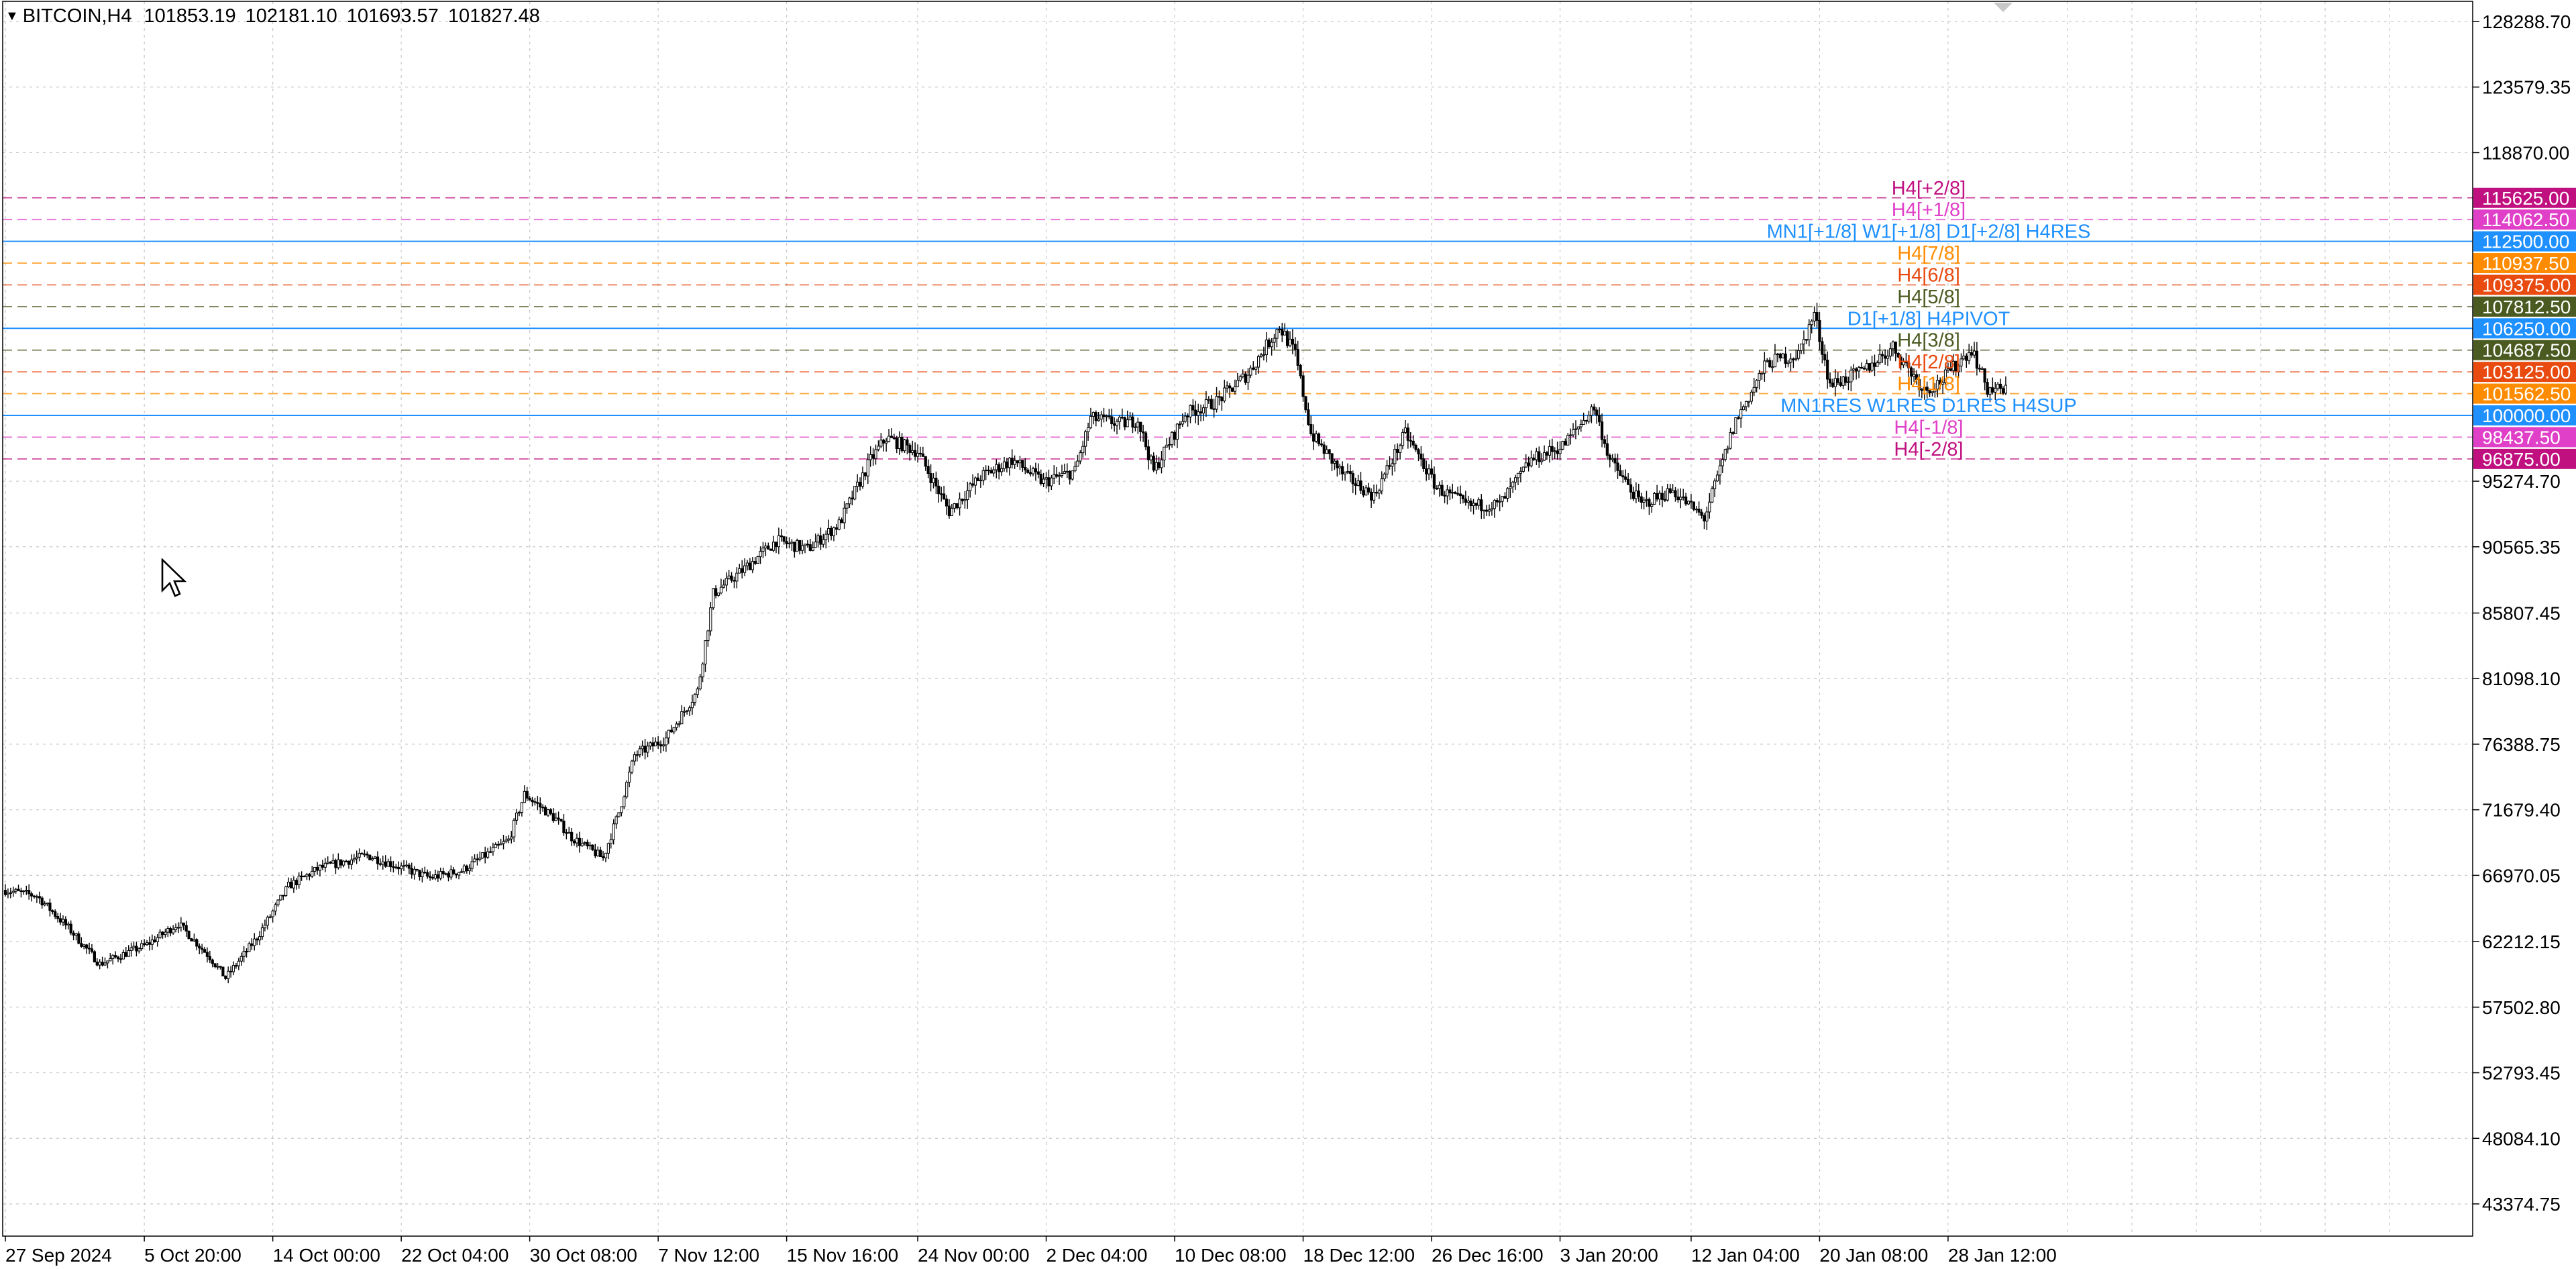 The image size is (2576, 1269). Describe the element at coordinates (2524, 328) in the screenshot. I see `level-price-badge` at that location.